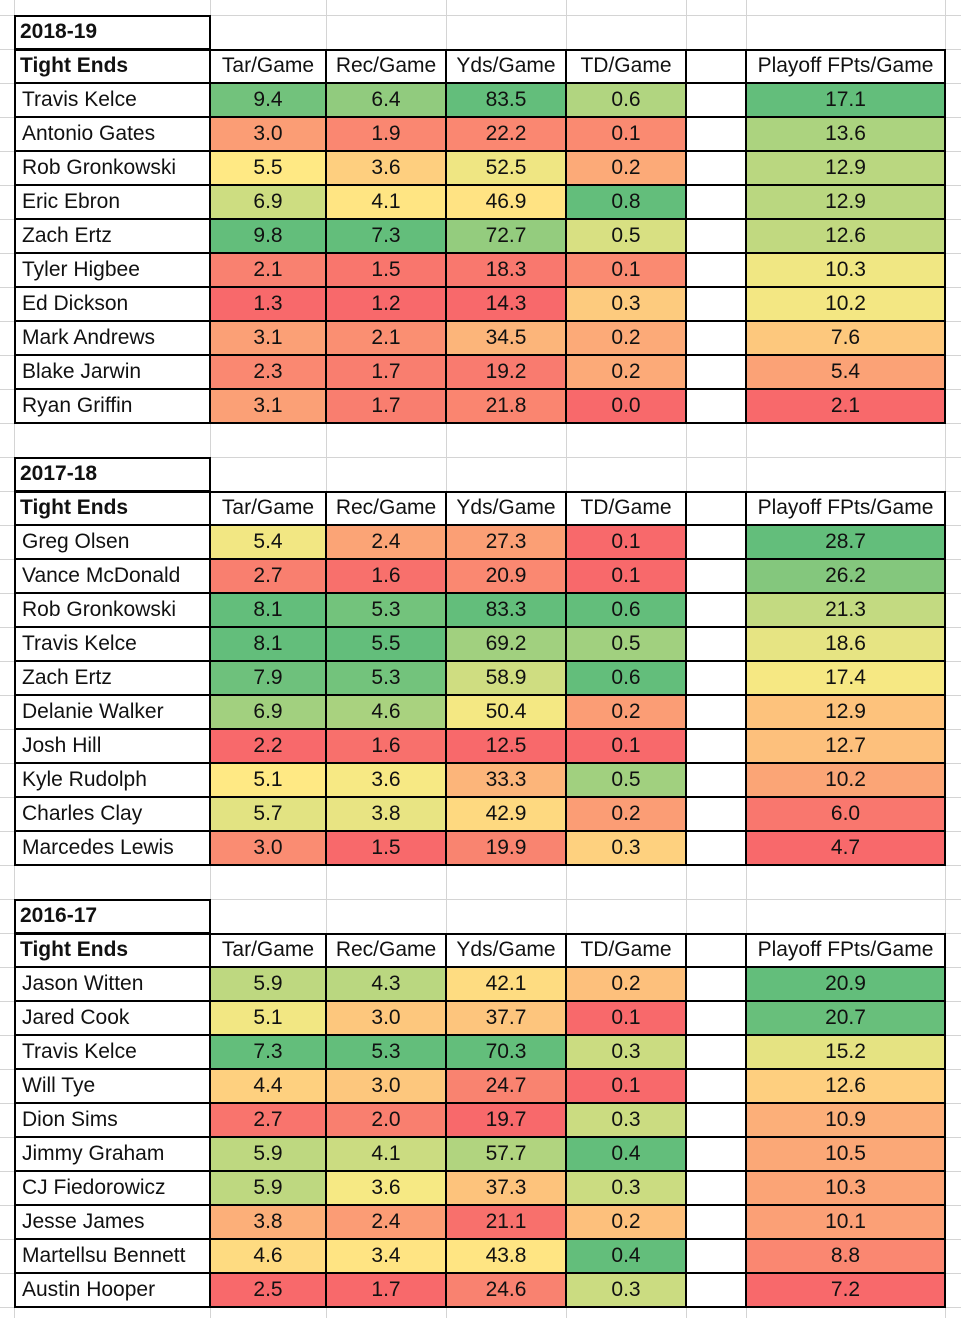 This screenshot has width=961, height=1318. I want to click on stat-rec: 4.6, so click(386, 712).